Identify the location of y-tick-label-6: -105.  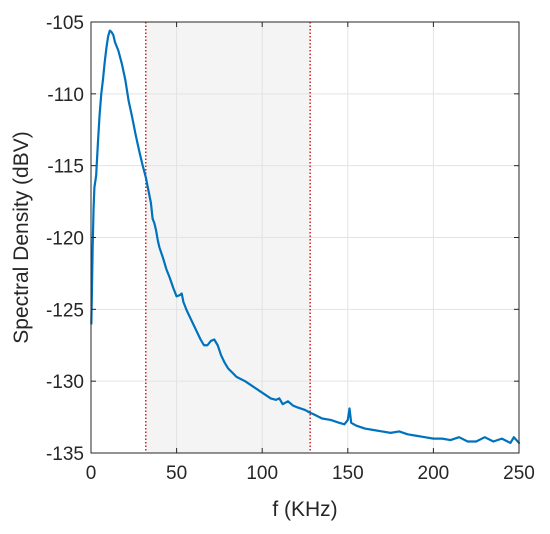
(65, 23).